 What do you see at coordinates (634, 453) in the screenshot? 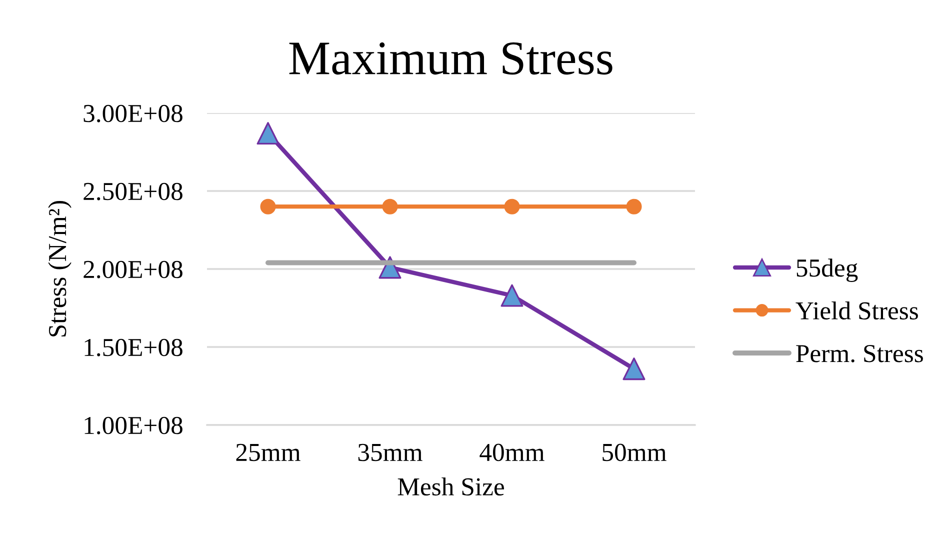
I see `x-tick-label: 50mm` at bounding box center [634, 453].